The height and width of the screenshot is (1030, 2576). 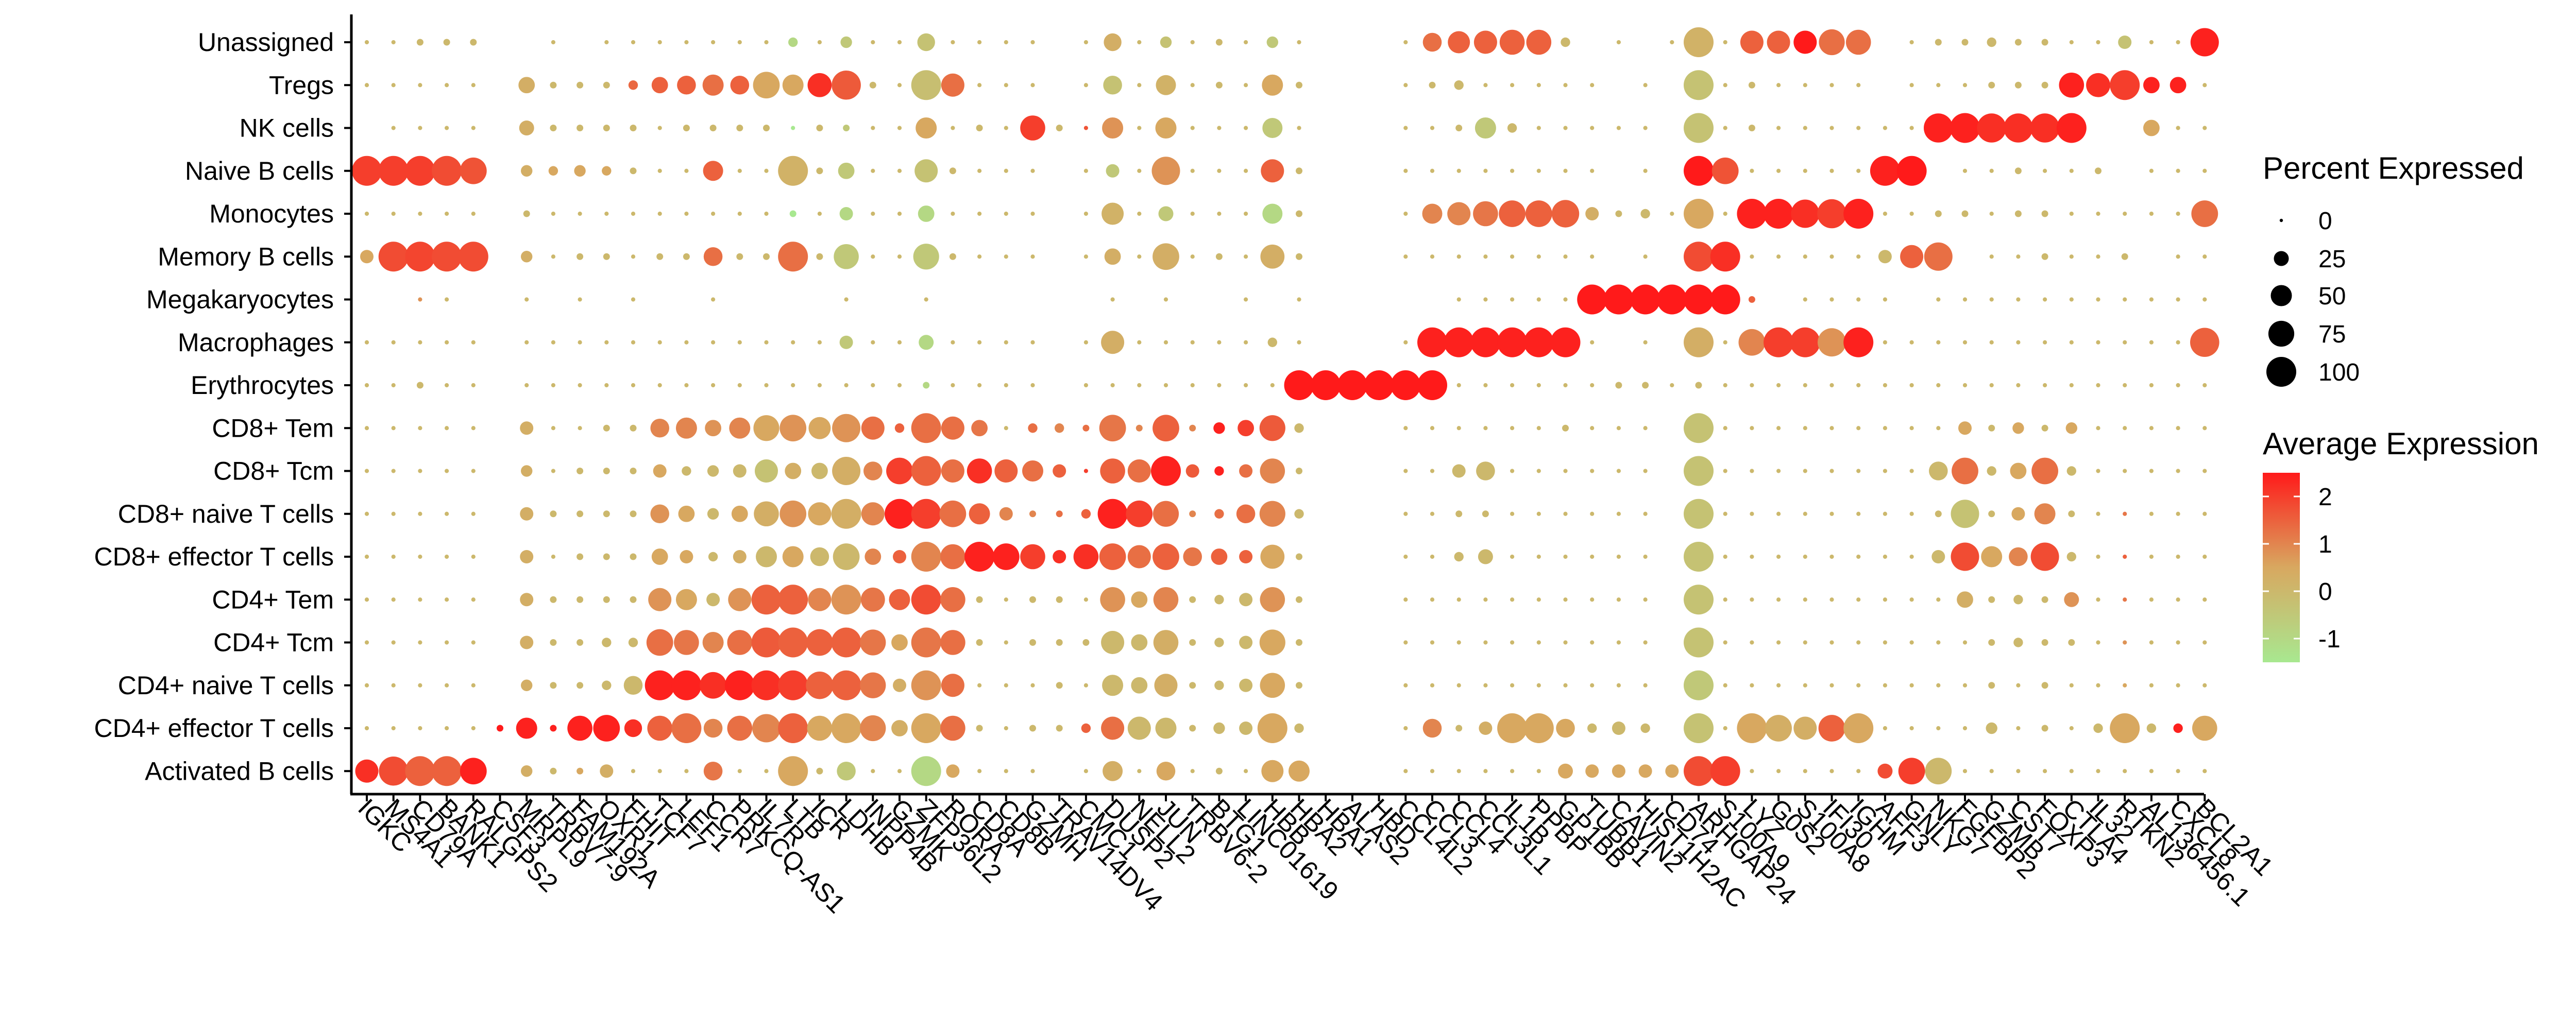 I want to click on y-tick-label: CD8+ Tcm, so click(x=273, y=471).